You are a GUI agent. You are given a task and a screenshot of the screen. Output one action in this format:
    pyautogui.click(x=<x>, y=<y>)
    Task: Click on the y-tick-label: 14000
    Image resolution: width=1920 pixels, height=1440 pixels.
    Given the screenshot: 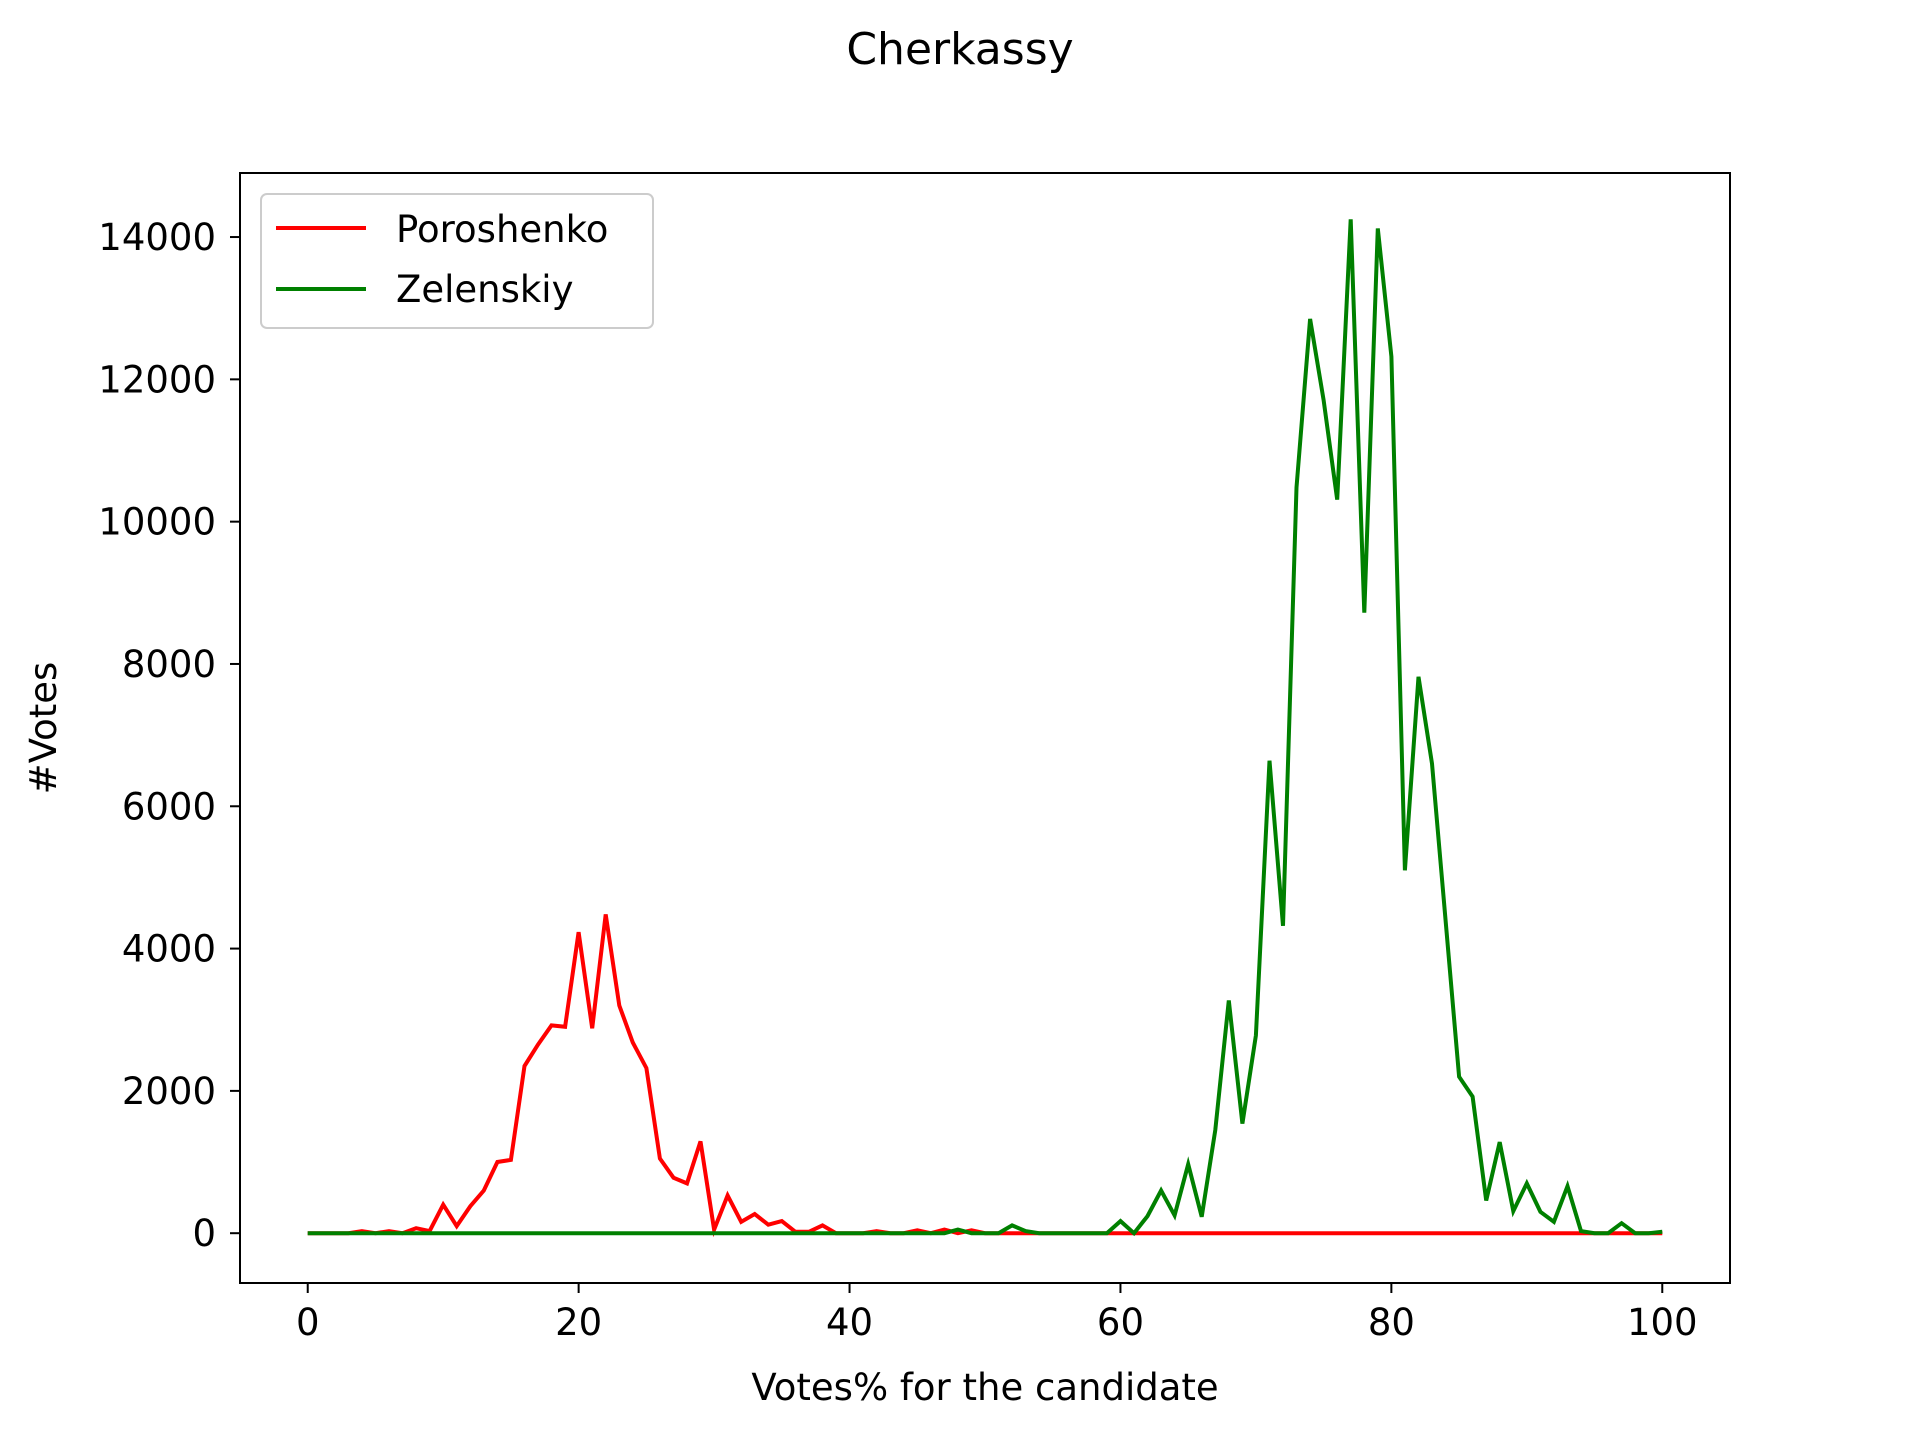 What is the action you would take?
    pyautogui.click(x=157, y=237)
    